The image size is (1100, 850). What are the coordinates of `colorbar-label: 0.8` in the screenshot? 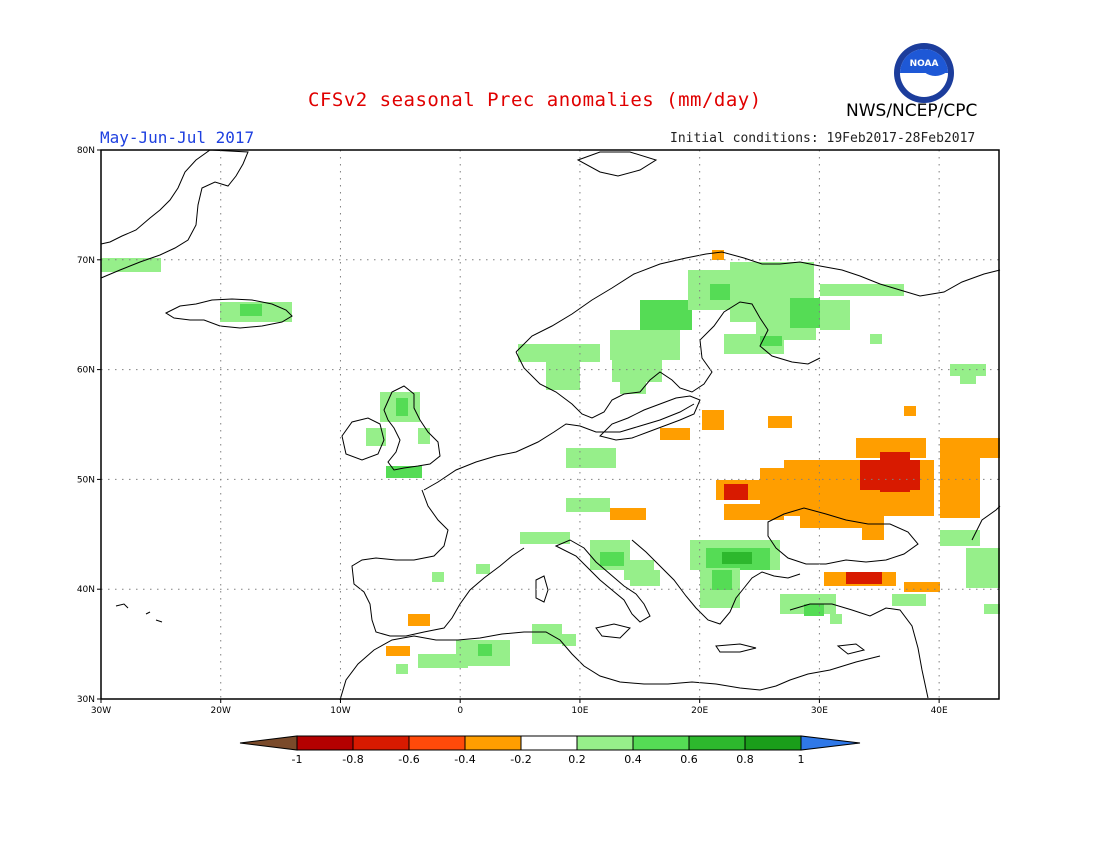 It's located at (745, 759).